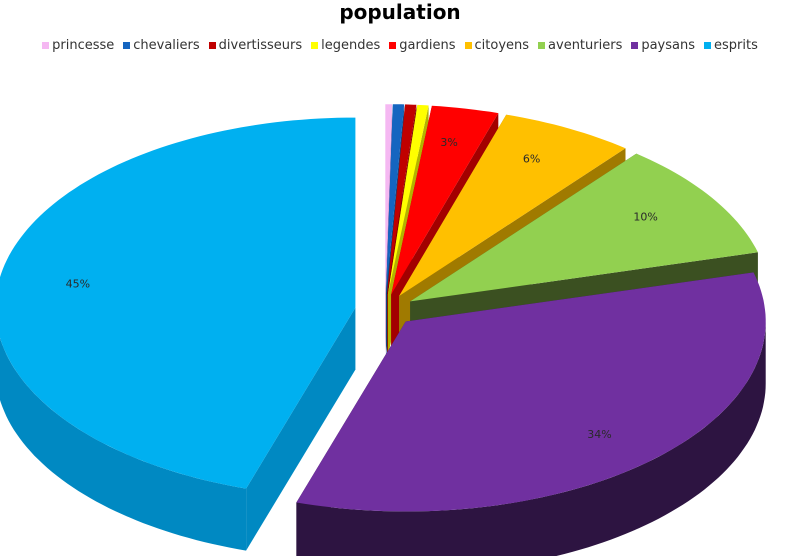  Describe the element at coordinates (645, 217) in the screenshot. I see `data-label-aventuriers: 10%` at that location.